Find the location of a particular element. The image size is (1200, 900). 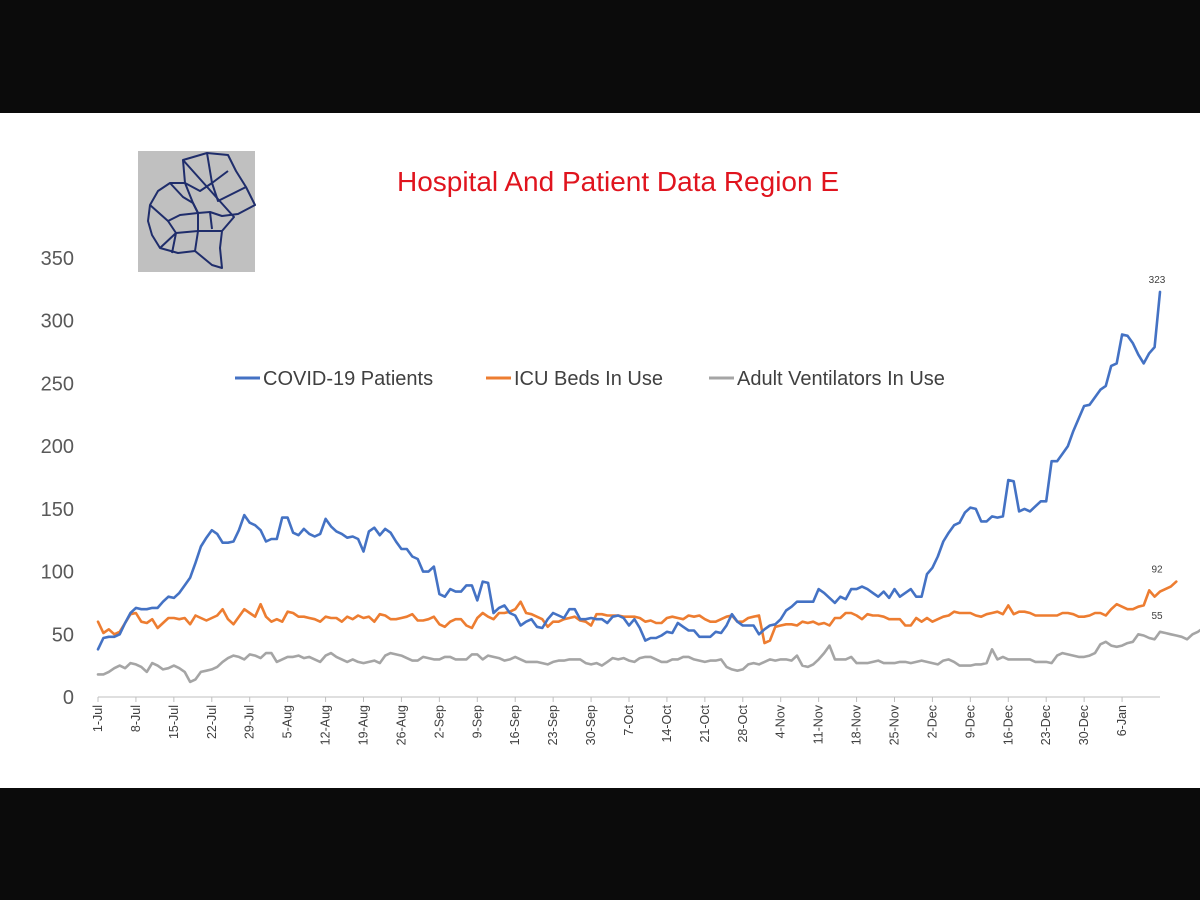

x-tick-label: 25-Nov is located at coordinates (895, 724).